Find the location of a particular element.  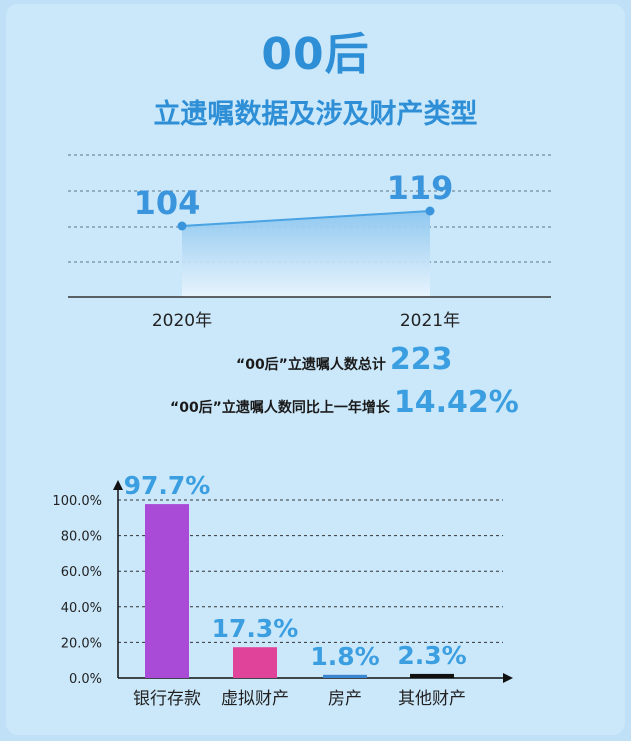

area-fill is located at coordinates (306, 254).